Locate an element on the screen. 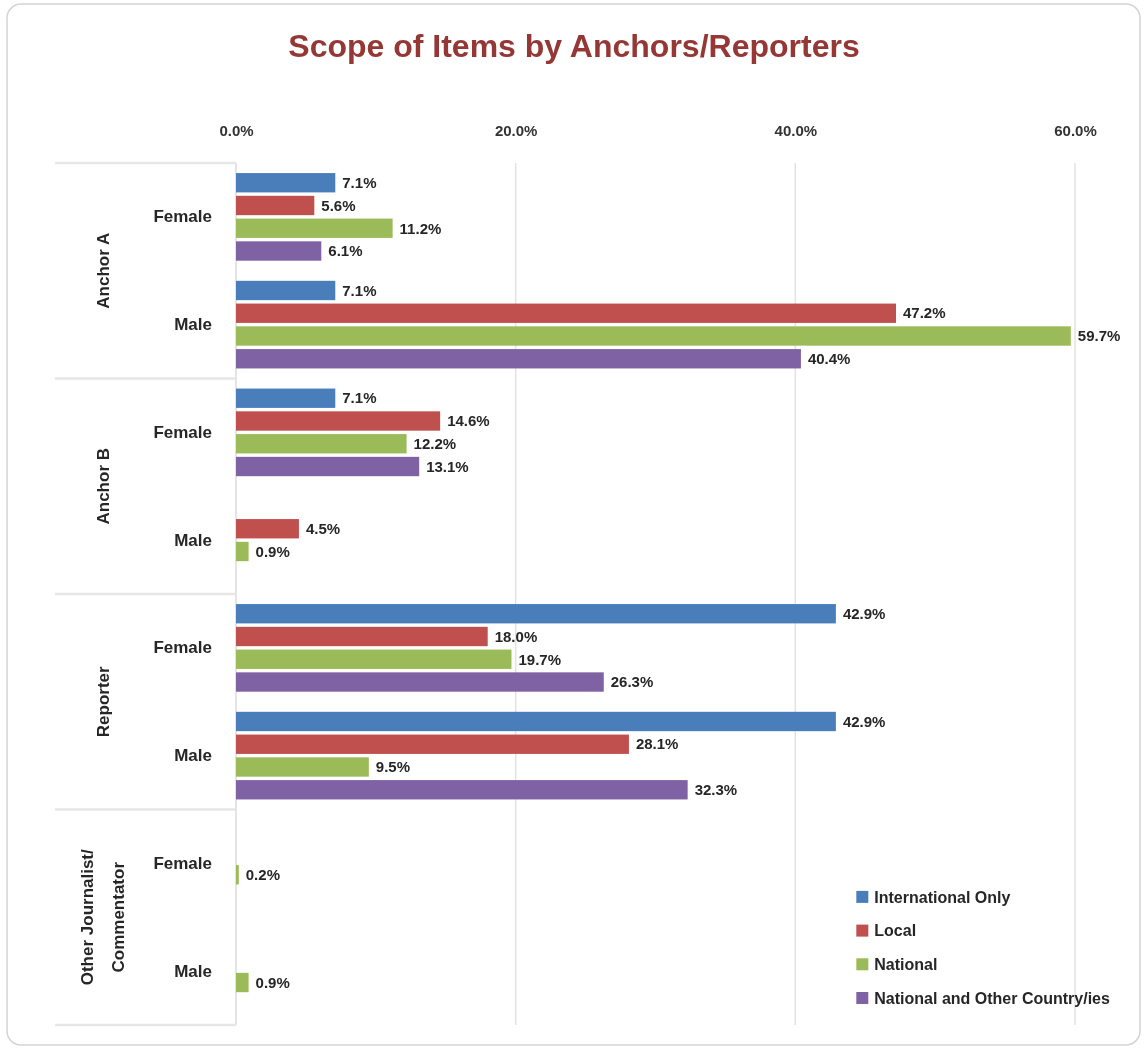 The image size is (1148, 1053). x-tick-label: 0.0% is located at coordinates (236, 130).